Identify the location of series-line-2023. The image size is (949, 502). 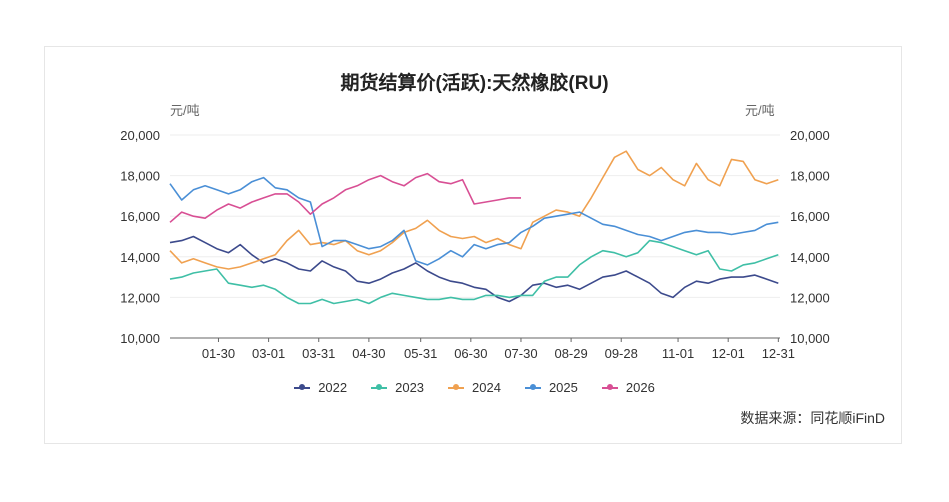
(474, 272).